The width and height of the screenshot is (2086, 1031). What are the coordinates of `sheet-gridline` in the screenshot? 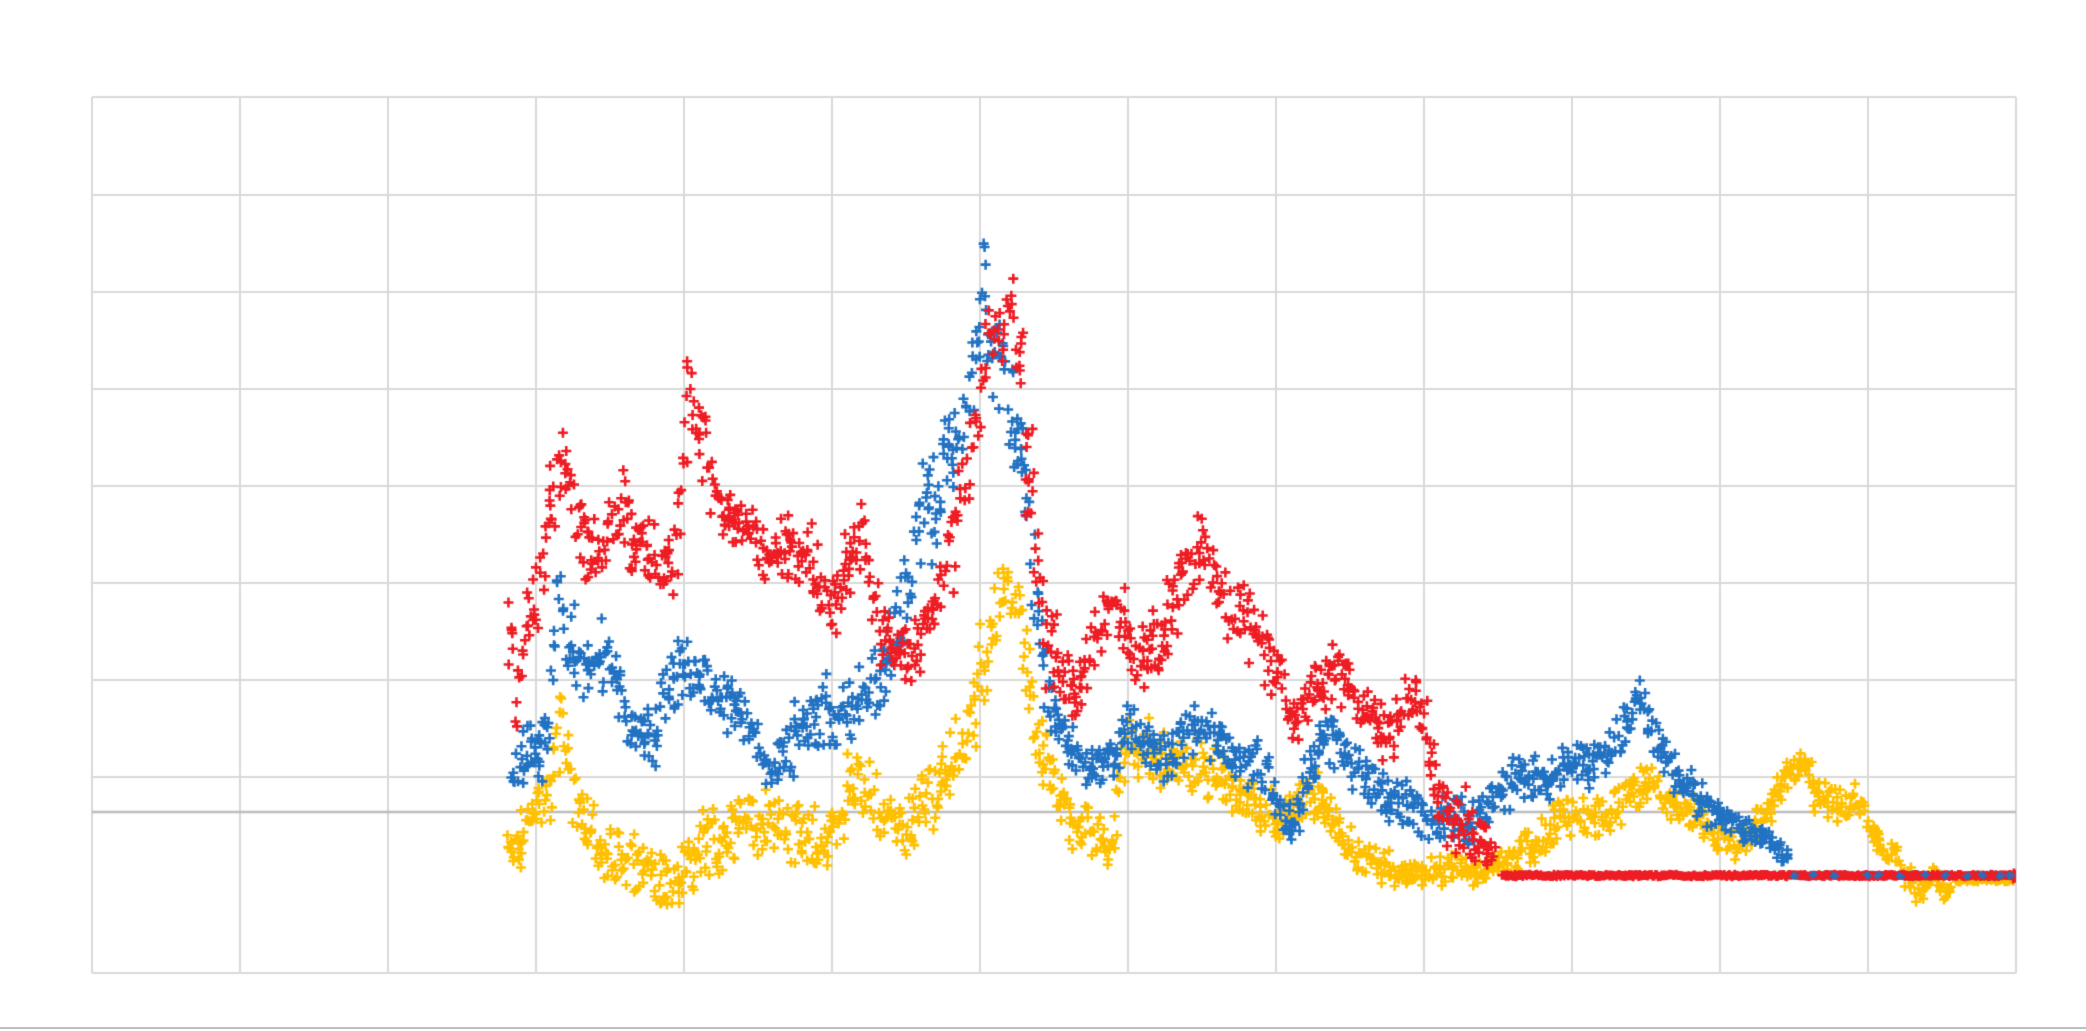 It's located at (1043, 1028).